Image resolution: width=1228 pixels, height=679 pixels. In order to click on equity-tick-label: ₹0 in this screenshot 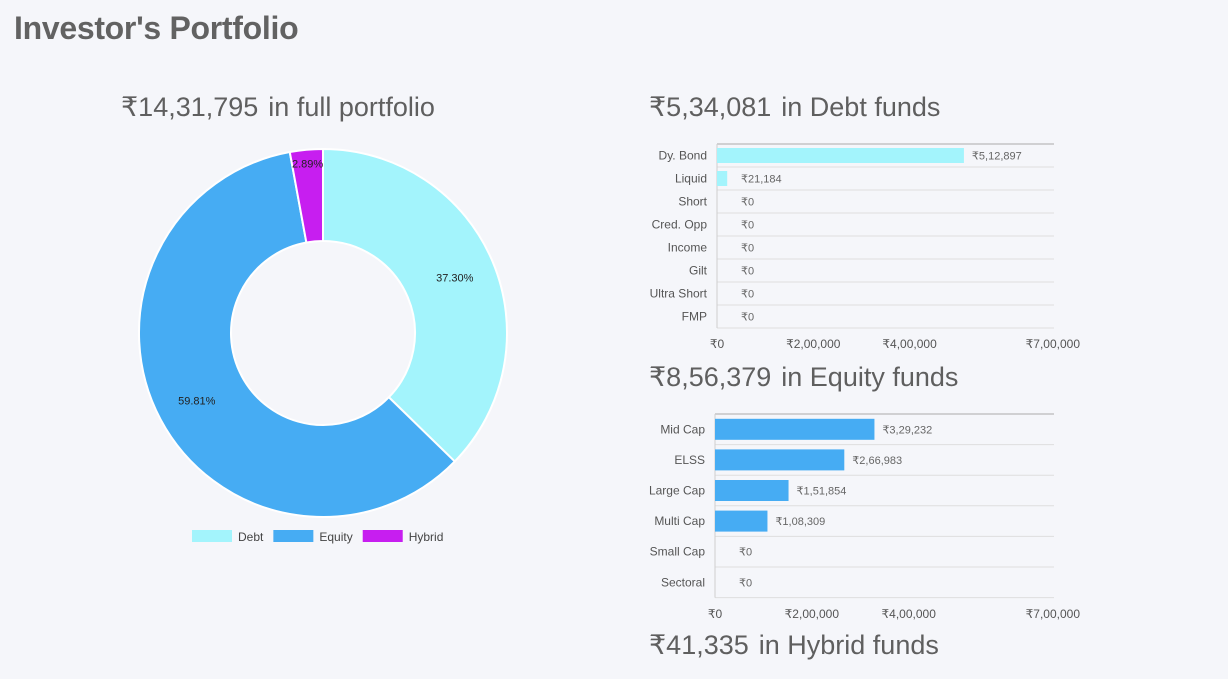, I will do `click(715, 614)`.